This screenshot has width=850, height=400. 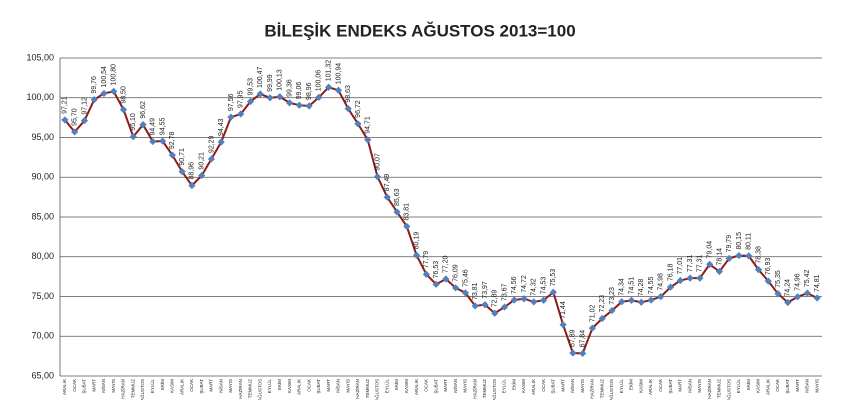 What do you see at coordinates (143, 110) in the screenshot?
I see `value-label: 96,62` at bounding box center [143, 110].